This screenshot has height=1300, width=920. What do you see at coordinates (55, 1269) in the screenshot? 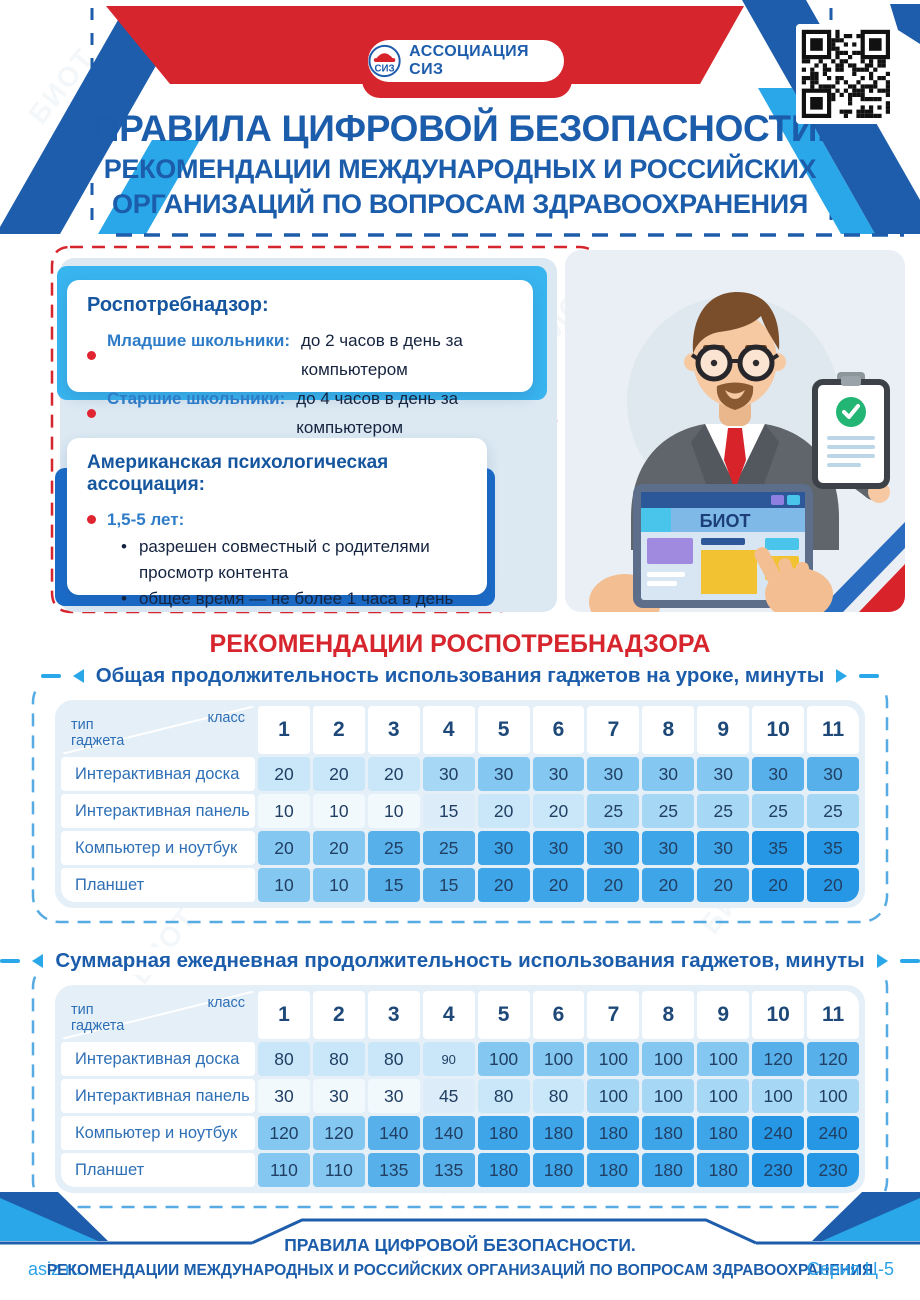
I see `site-link: asiz.ru` at bounding box center [55, 1269].